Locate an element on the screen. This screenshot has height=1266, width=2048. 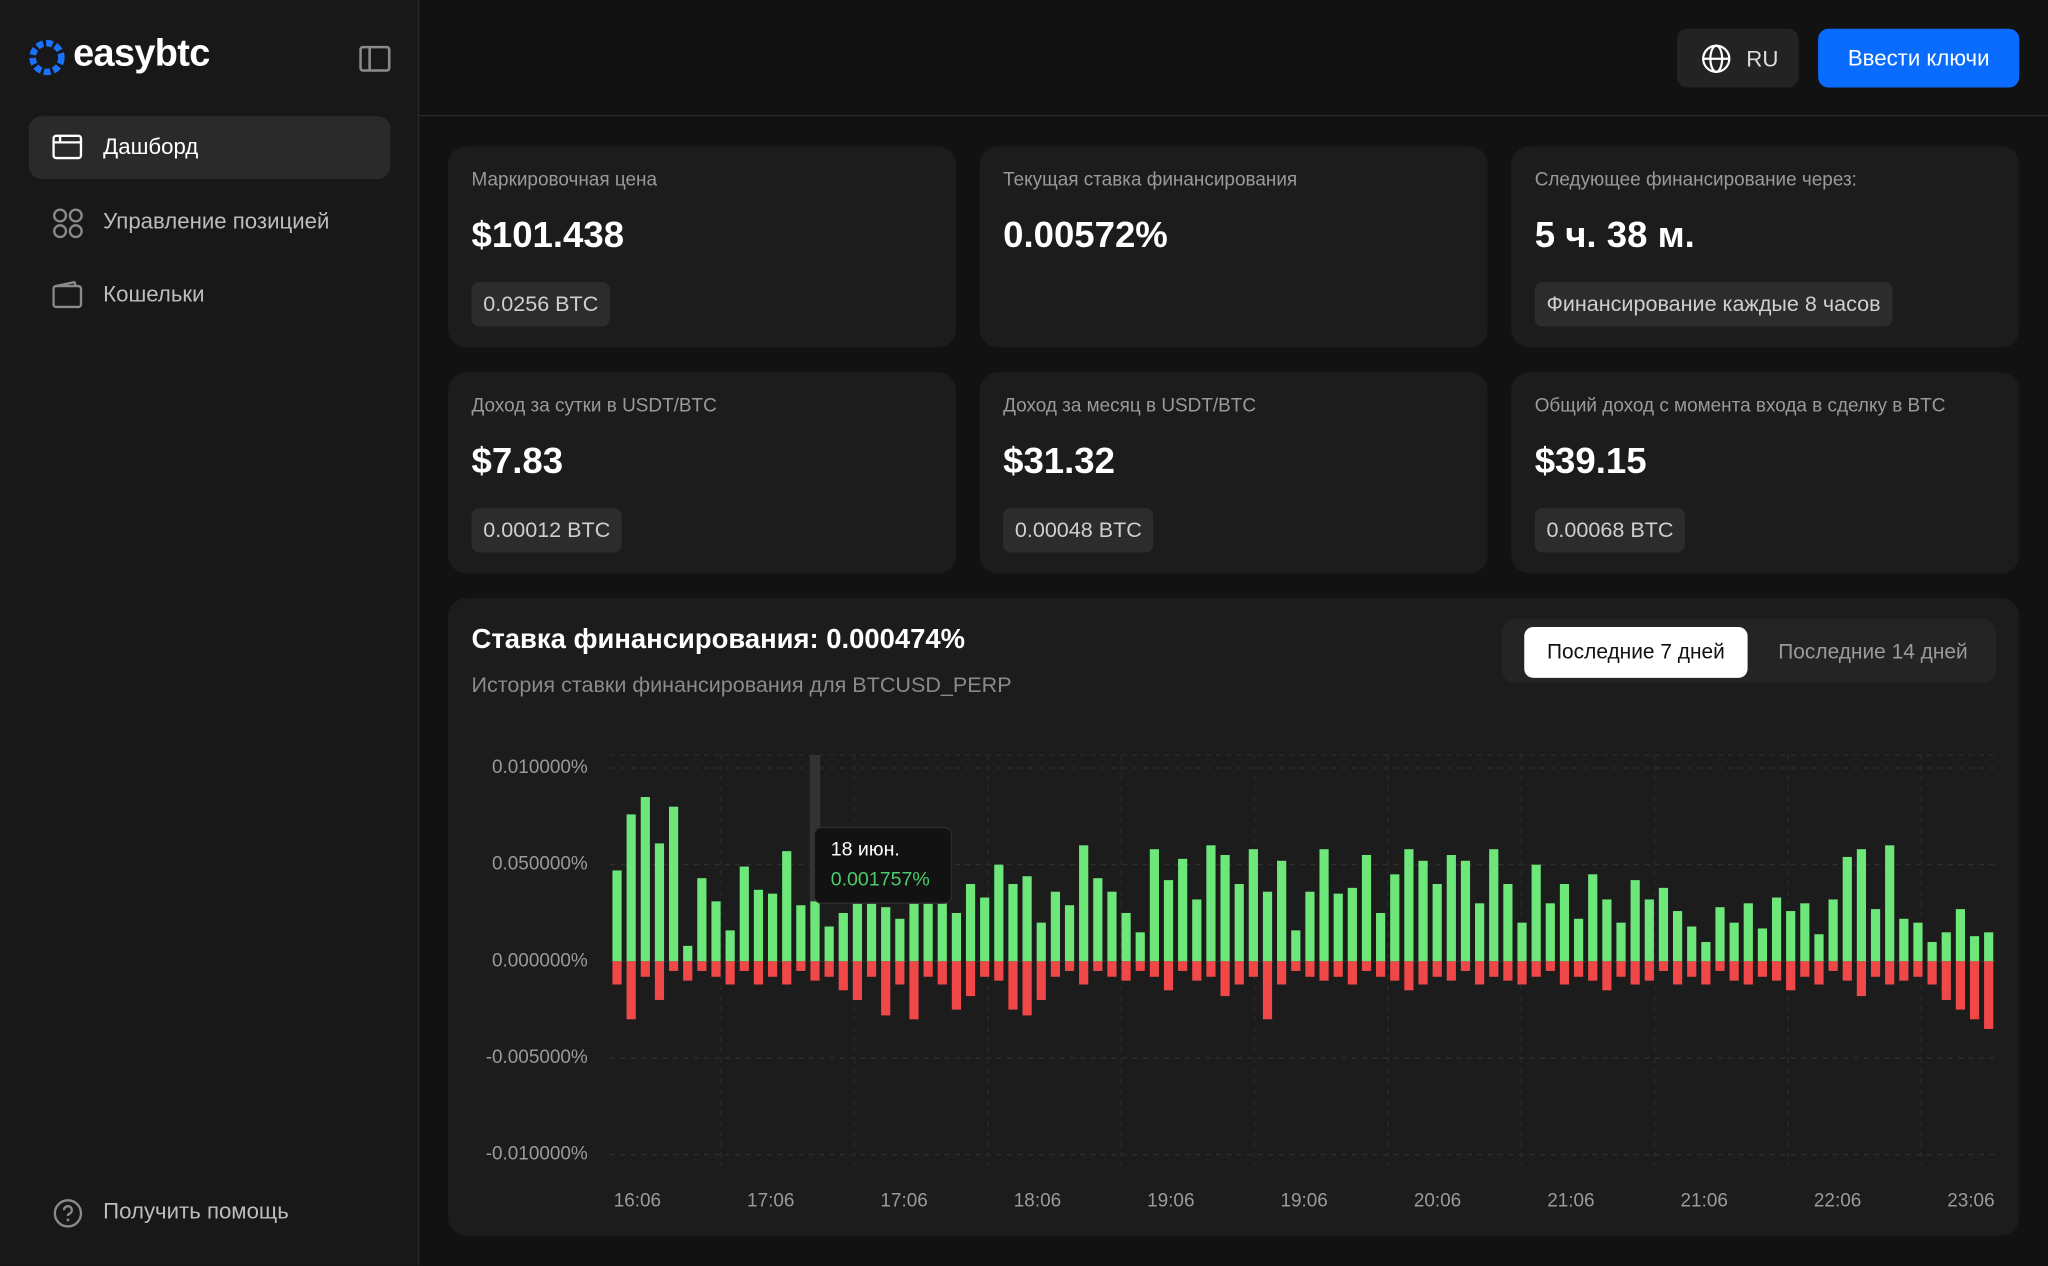
tooltip: 18 июн. 0.001757% is located at coordinates (883, 865).